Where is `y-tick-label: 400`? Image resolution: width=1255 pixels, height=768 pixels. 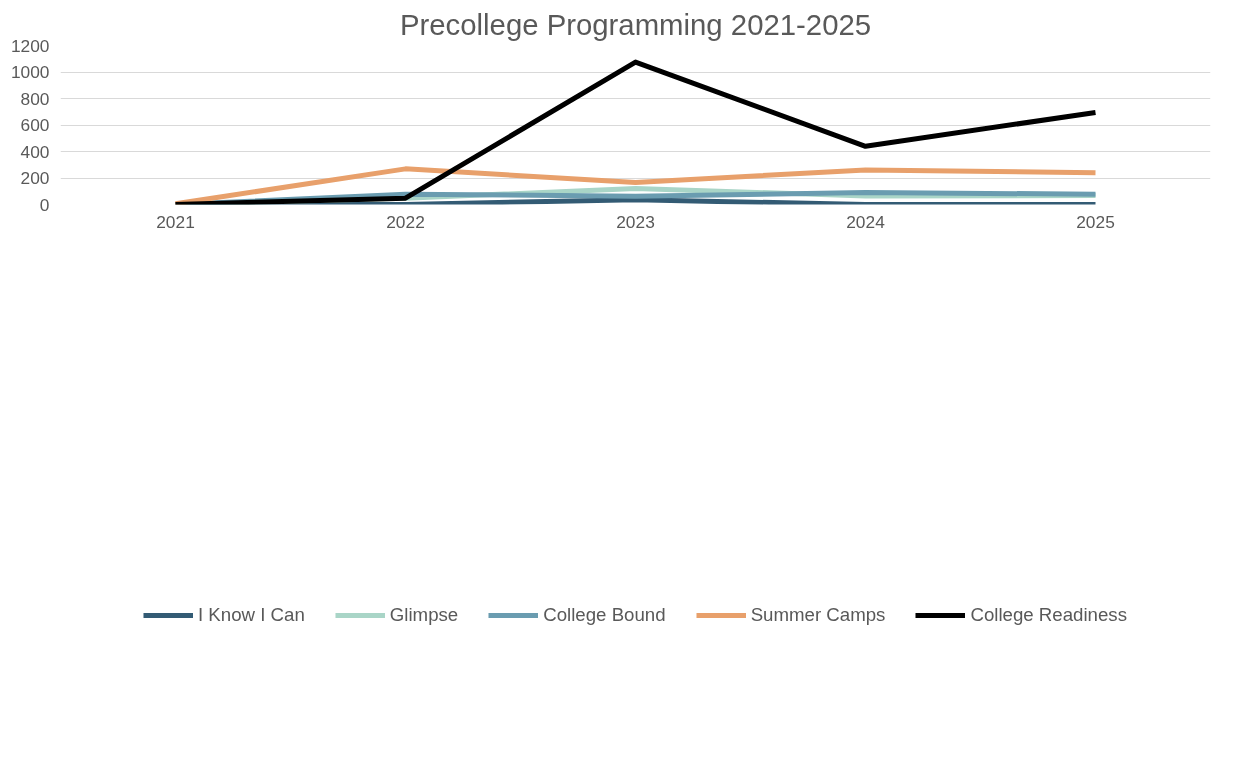
y-tick-label: 400 is located at coordinates (35, 151).